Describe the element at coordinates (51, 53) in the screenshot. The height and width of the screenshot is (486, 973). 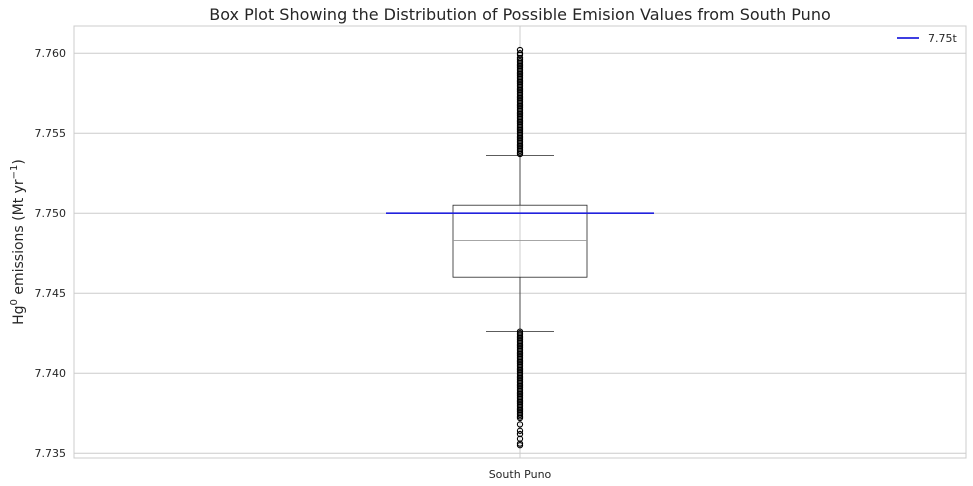
I see `y-tick-label: 7.760` at that location.